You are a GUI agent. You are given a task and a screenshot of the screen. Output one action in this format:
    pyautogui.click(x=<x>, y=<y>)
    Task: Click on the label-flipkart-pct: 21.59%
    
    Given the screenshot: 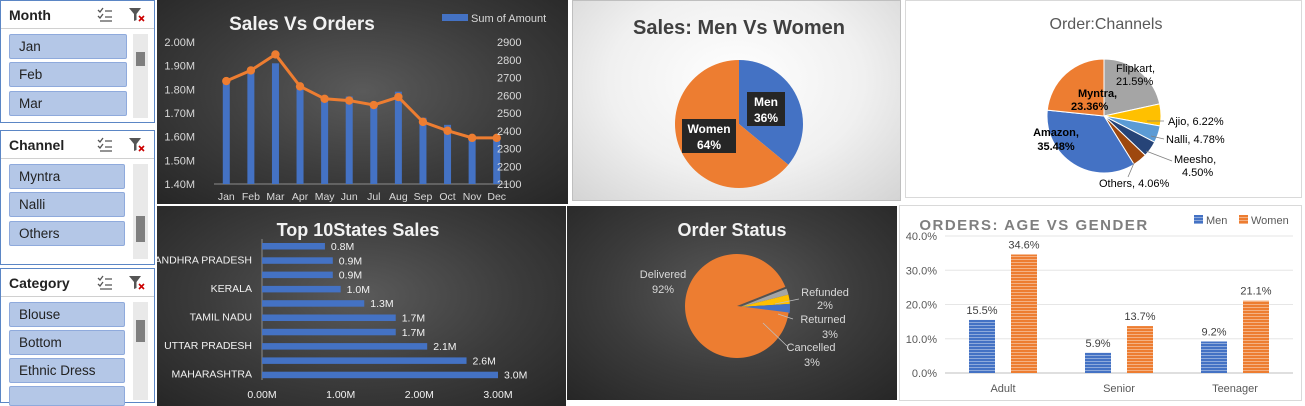 What is the action you would take?
    pyautogui.click(x=1135, y=82)
    